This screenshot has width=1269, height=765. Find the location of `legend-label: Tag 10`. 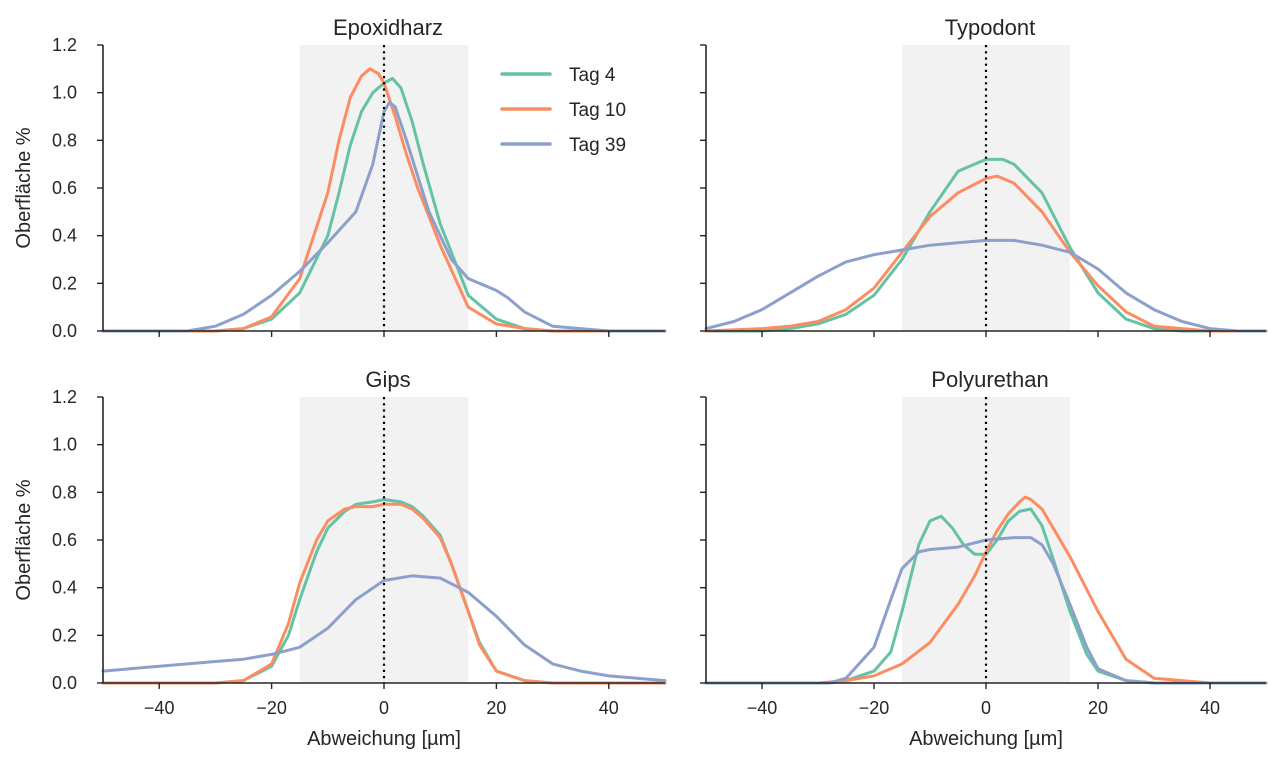

legend-label: Tag 10 is located at coordinates (597, 110).